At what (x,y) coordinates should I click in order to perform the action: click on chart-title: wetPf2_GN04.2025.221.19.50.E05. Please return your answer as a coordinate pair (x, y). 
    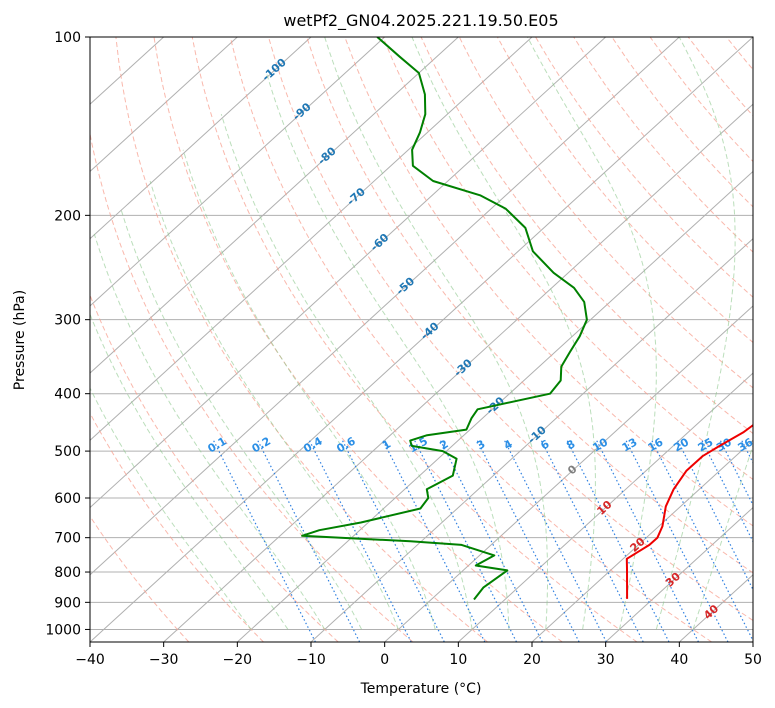
    Looking at the image, I should click on (420, 21).